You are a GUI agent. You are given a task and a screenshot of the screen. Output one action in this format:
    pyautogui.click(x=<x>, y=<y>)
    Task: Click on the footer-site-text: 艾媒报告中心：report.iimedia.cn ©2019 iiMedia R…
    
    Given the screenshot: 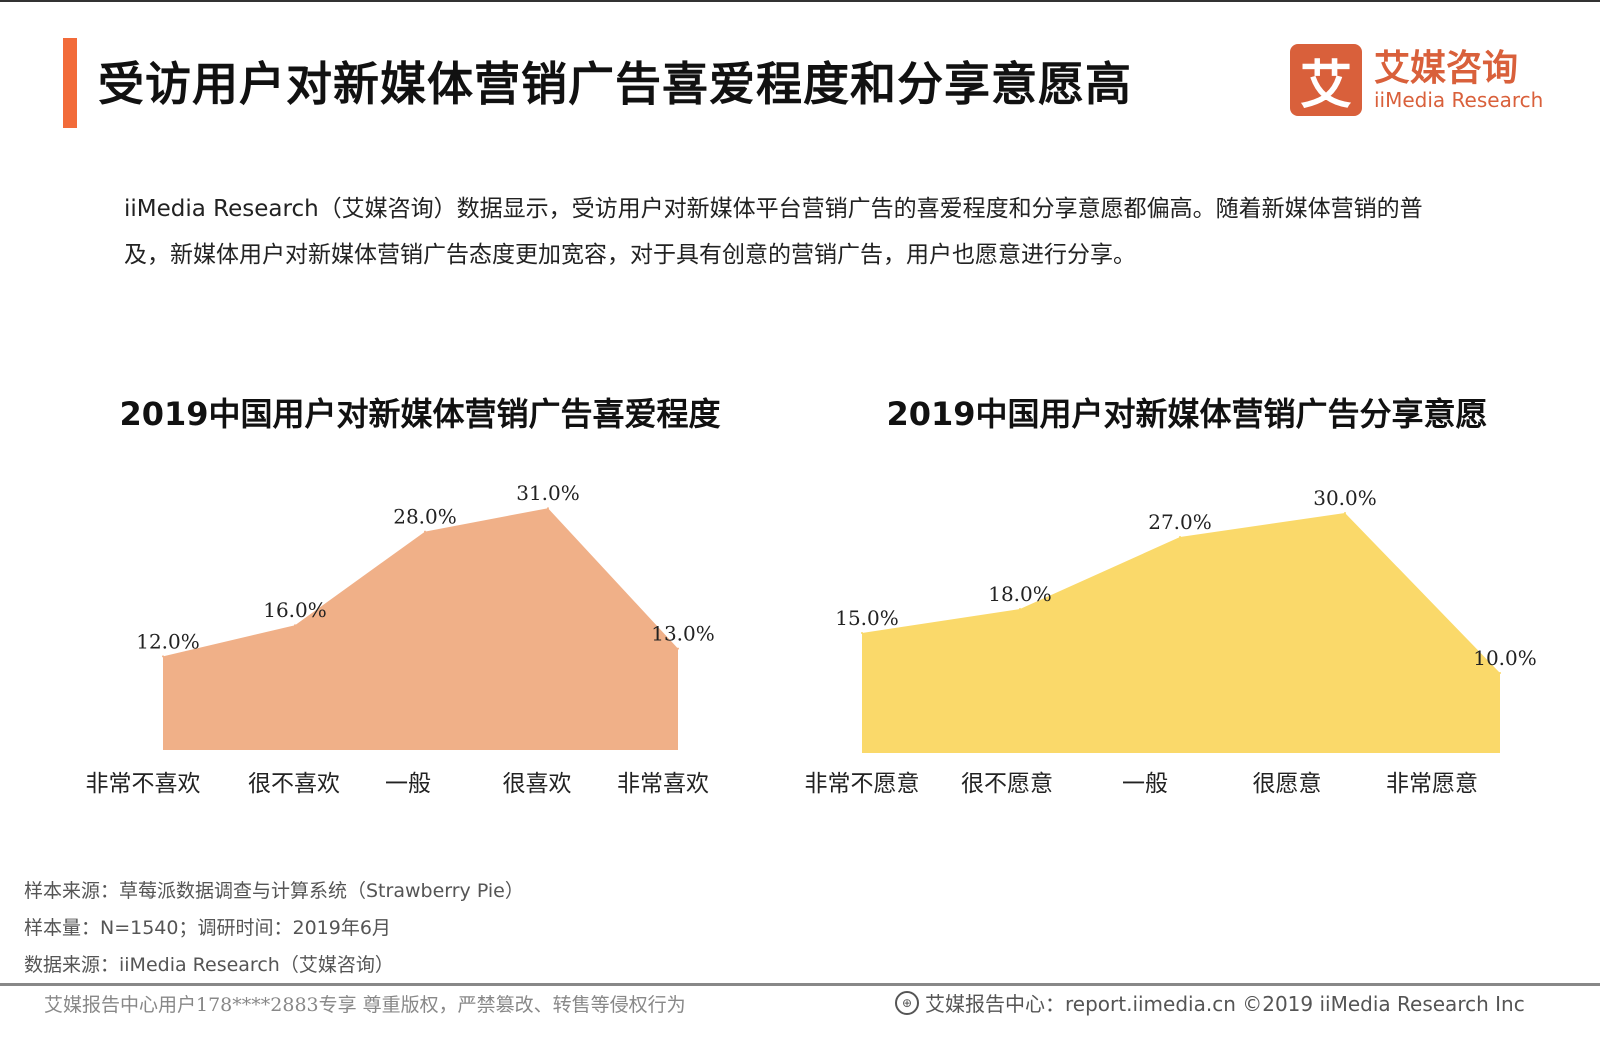 What is the action you would take?
    pyautogui.click(x=1225, y=1004)
    